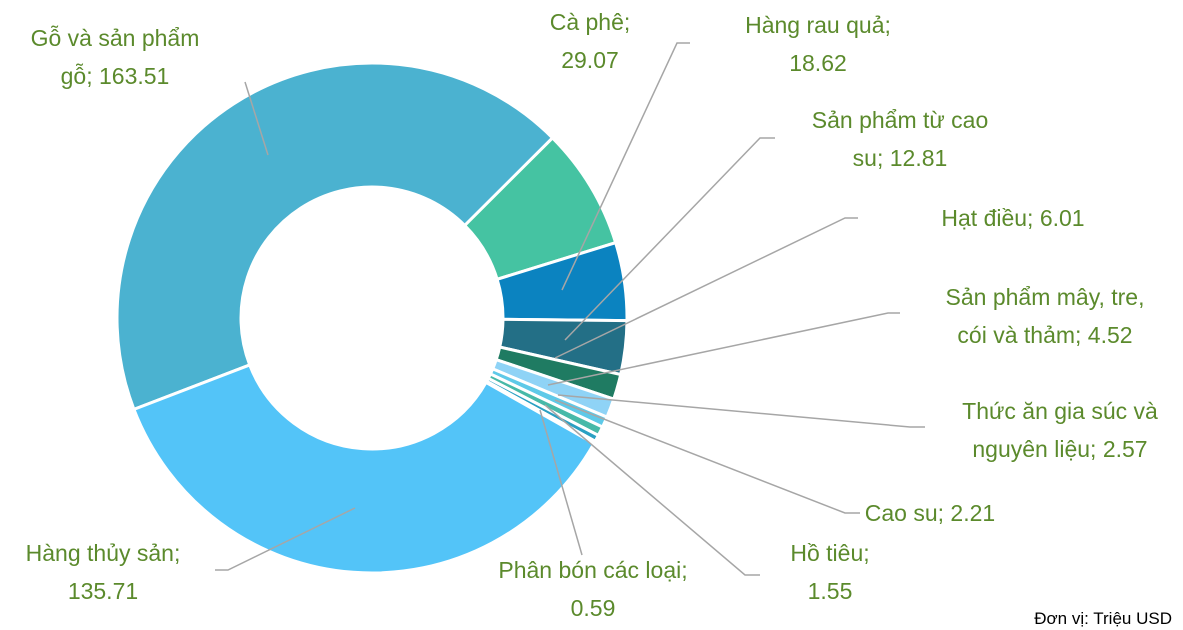  I want to click on data-label: Cà phê; 29.07, so click(590, 41).